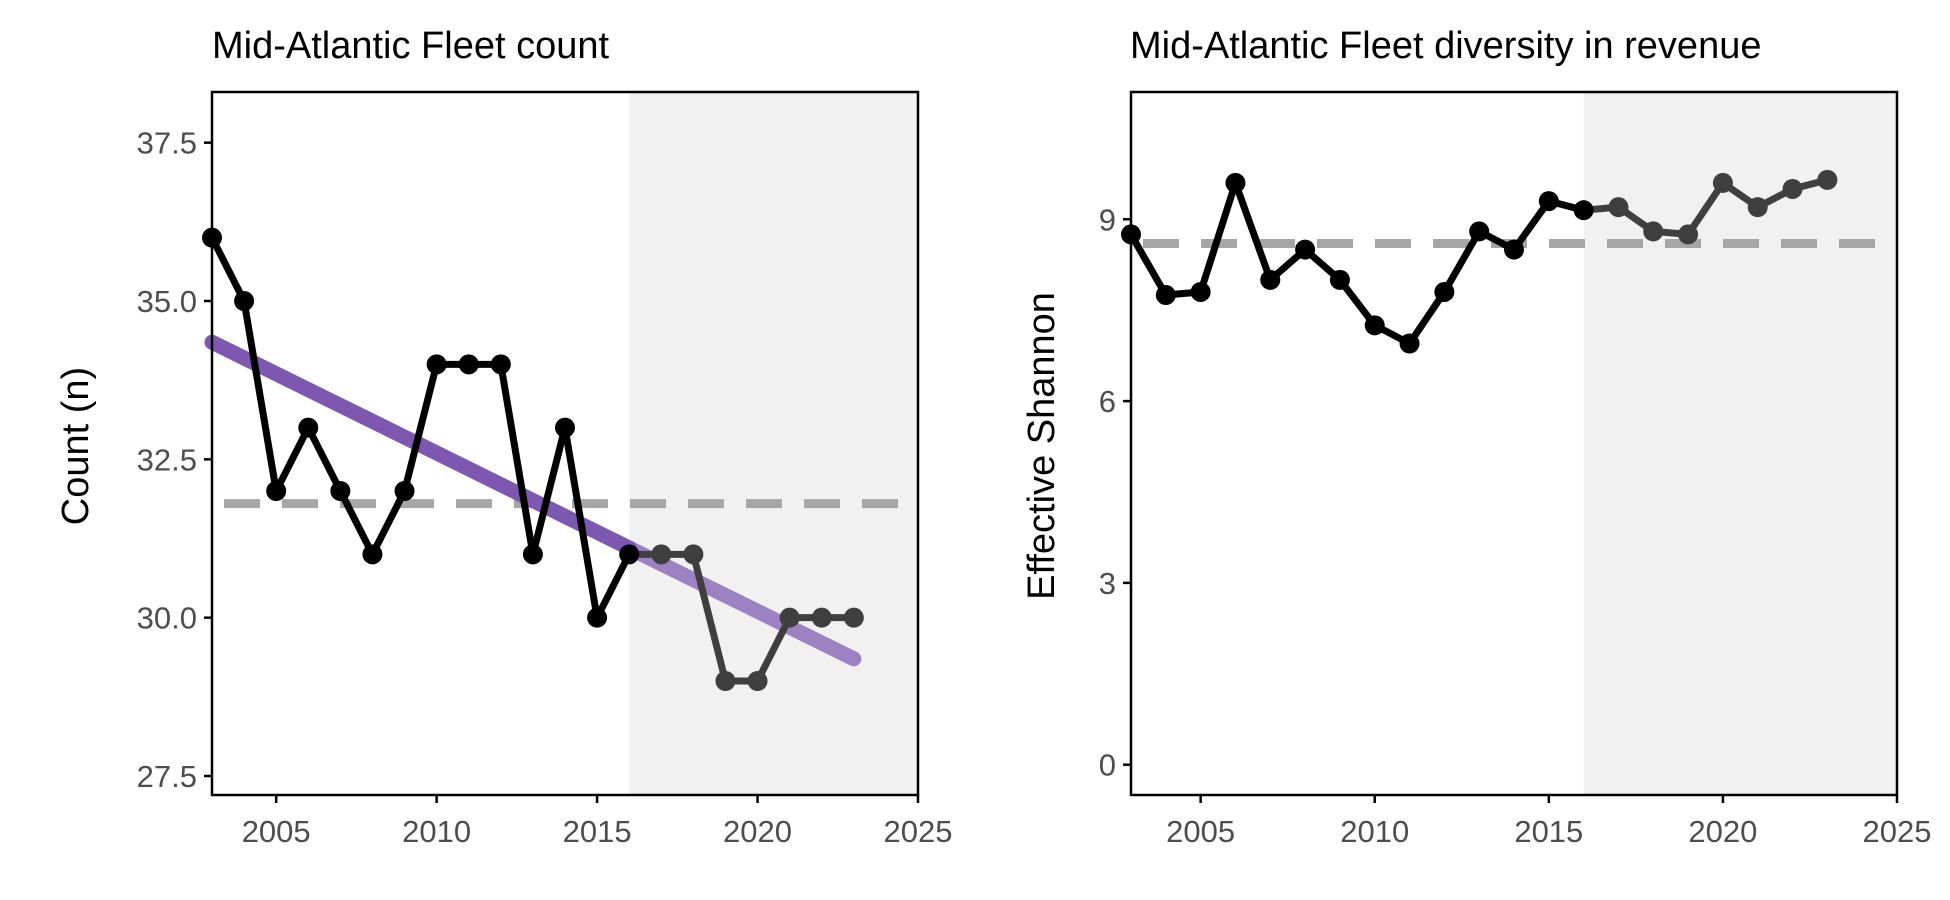 The image size is (1950, 900). I want to click on y-tick-label: 35.0, so click(167, 301).